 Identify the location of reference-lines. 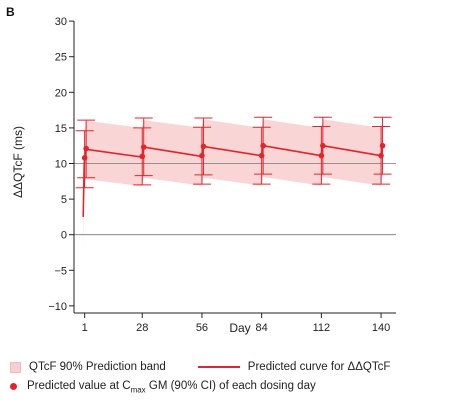
(235, 199).